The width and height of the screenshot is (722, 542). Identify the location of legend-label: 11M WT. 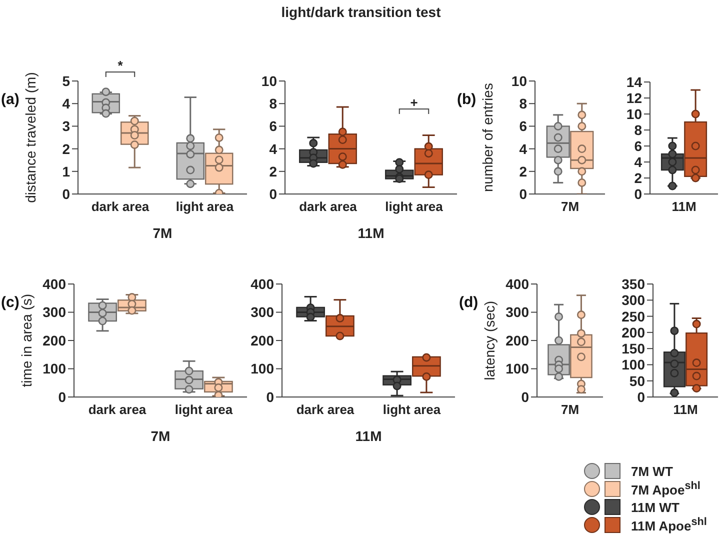
(655, 507).